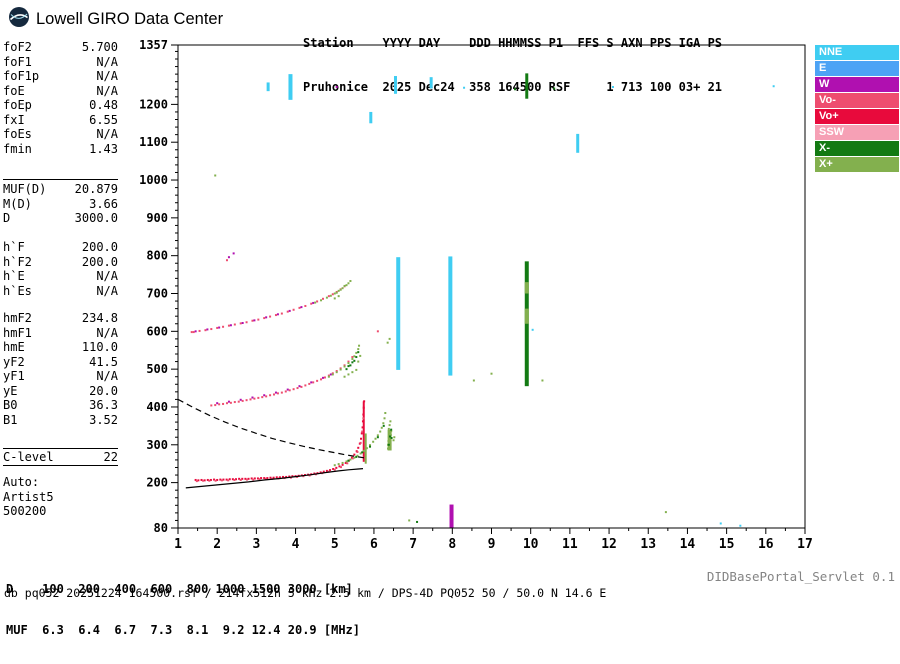 The image size is (900, 664). What do you see at coordinates (103, 361) in the screenshot?
I see `param-value: 41.5` at bounding box center [103, 361].